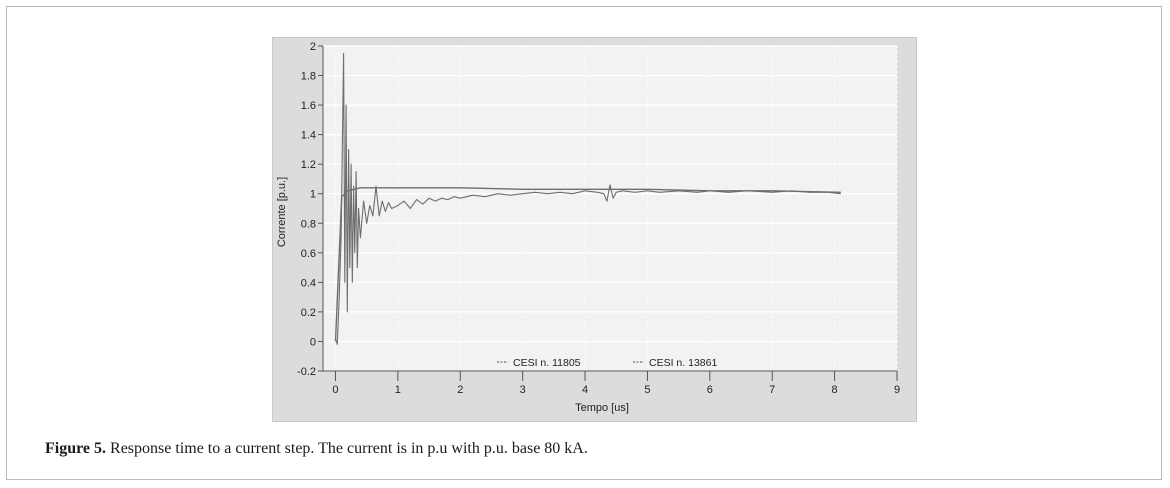 Image resolution: width=1170 pixels, height=488 pixels. I want to click on y-tick-label: 1, so click(313, 195).